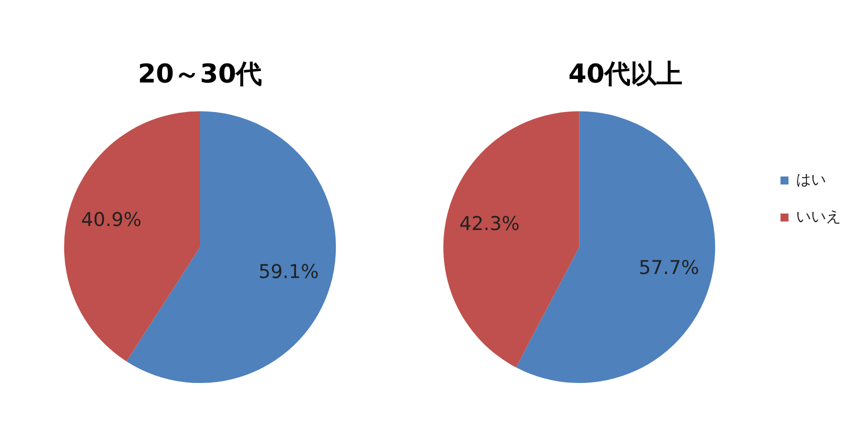 Image resolution: width=861 pixels, height=423 pixels. What do you see at coordinates (200, 74) in the screenshot?
I see `chart-title: 20～30代` at bounding box center [200, 74].